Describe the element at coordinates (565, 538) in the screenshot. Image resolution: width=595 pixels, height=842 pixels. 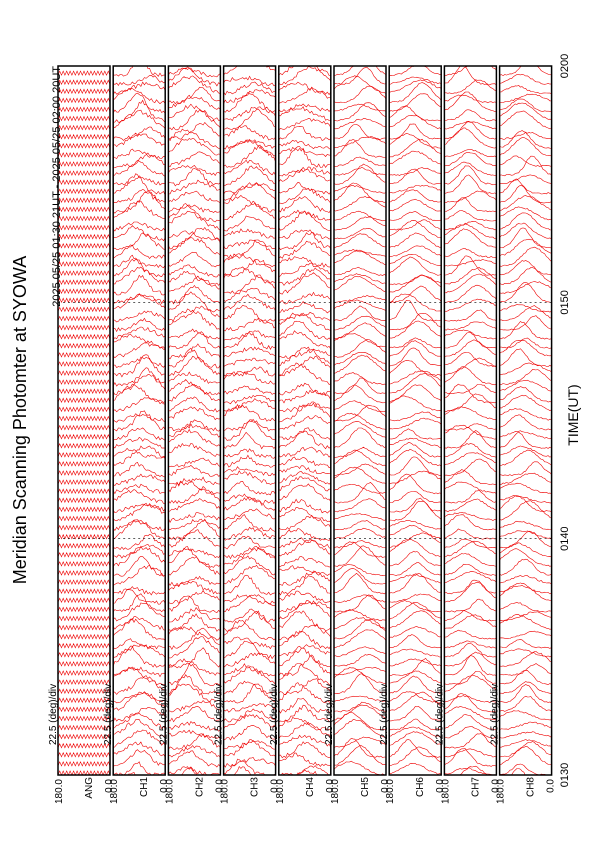
I see `x-tick-label: 0140` at that location.